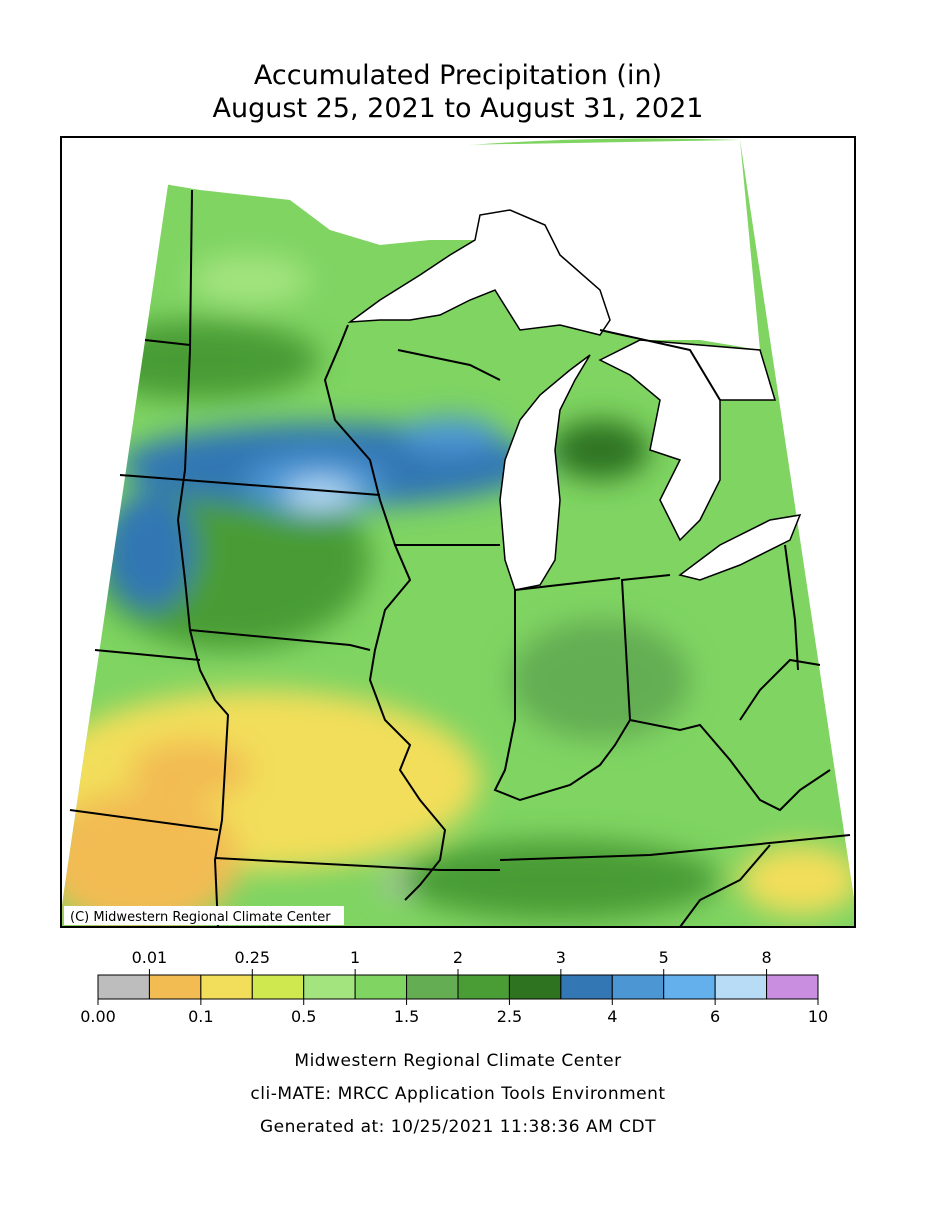 This screenshot has width=950, height=1224. What do you see at coordinates (252, 957) in the screenshot?
I see `legend-label: 0.25` at bounding box center [252, 957].